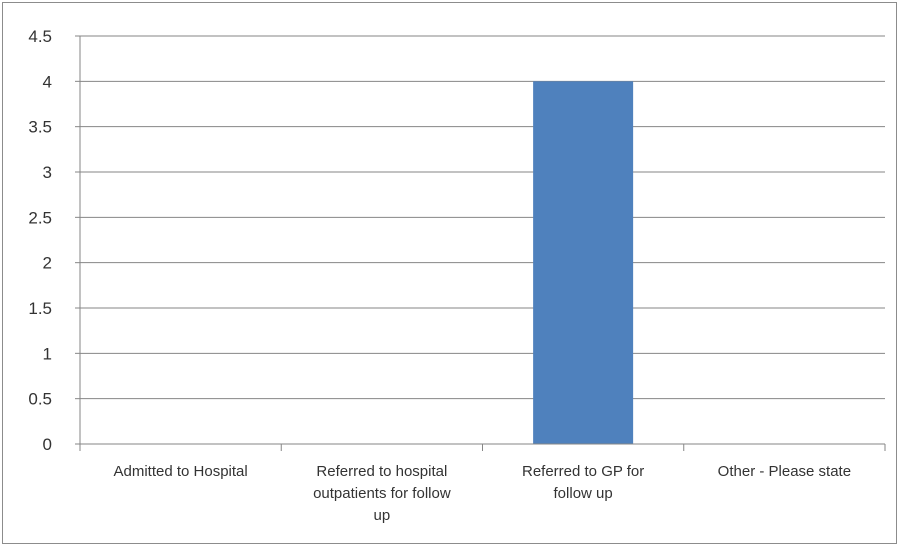 The height and width of the screenshot is (548, 901). I want to click on x-tick-label: Admitted to Hospital, so click(181, 471).